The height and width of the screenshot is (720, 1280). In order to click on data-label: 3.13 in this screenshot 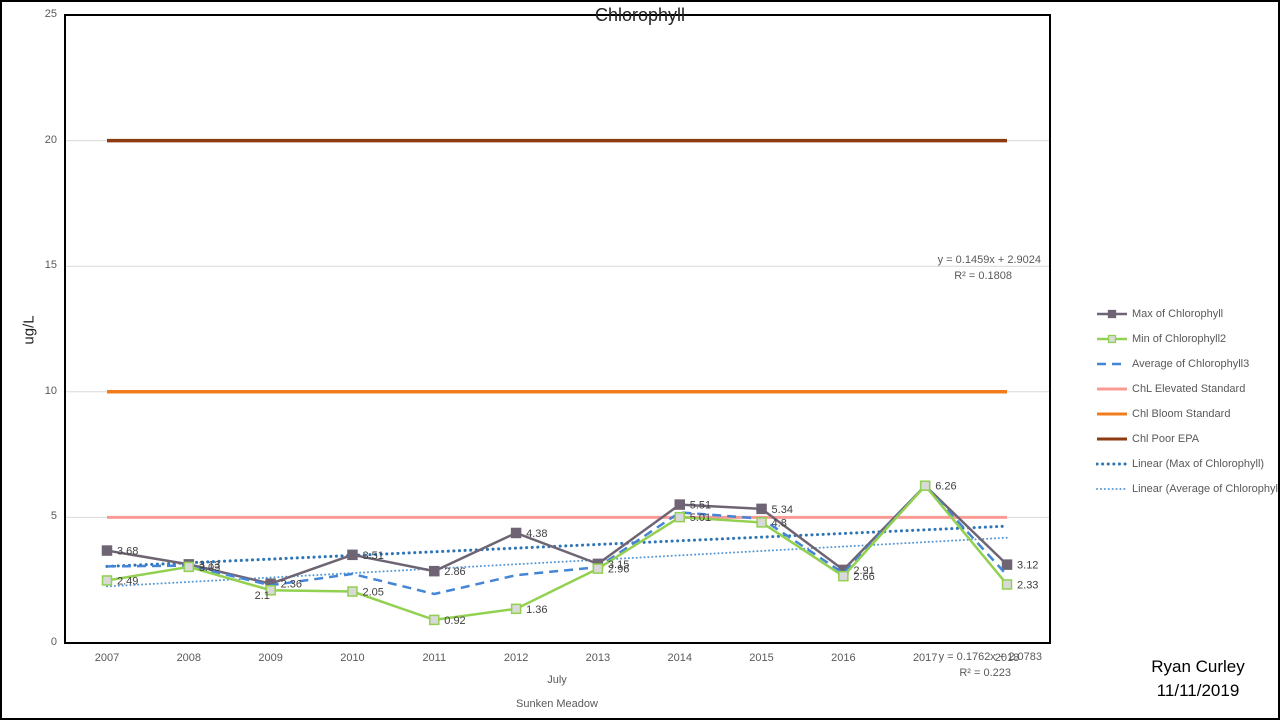, I will do `click(209, 565)`.